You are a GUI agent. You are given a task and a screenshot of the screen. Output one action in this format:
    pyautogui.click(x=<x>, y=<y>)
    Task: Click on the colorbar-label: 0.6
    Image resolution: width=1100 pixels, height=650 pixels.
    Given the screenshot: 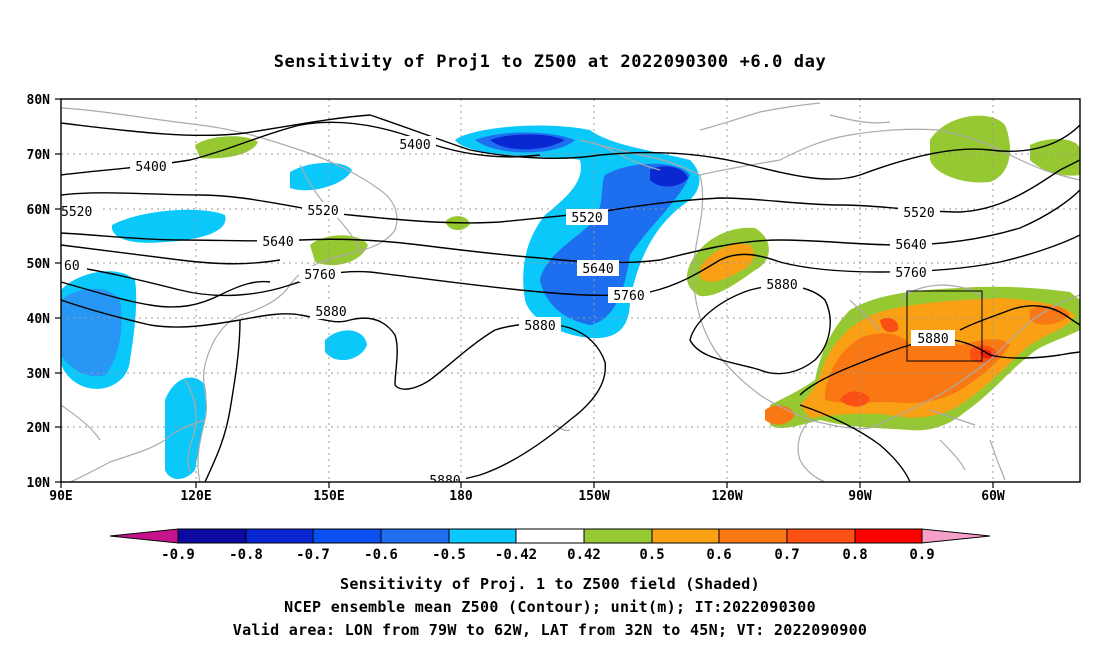 What is the action you would take?
    pyautogui.click(x=718, y=555)
    